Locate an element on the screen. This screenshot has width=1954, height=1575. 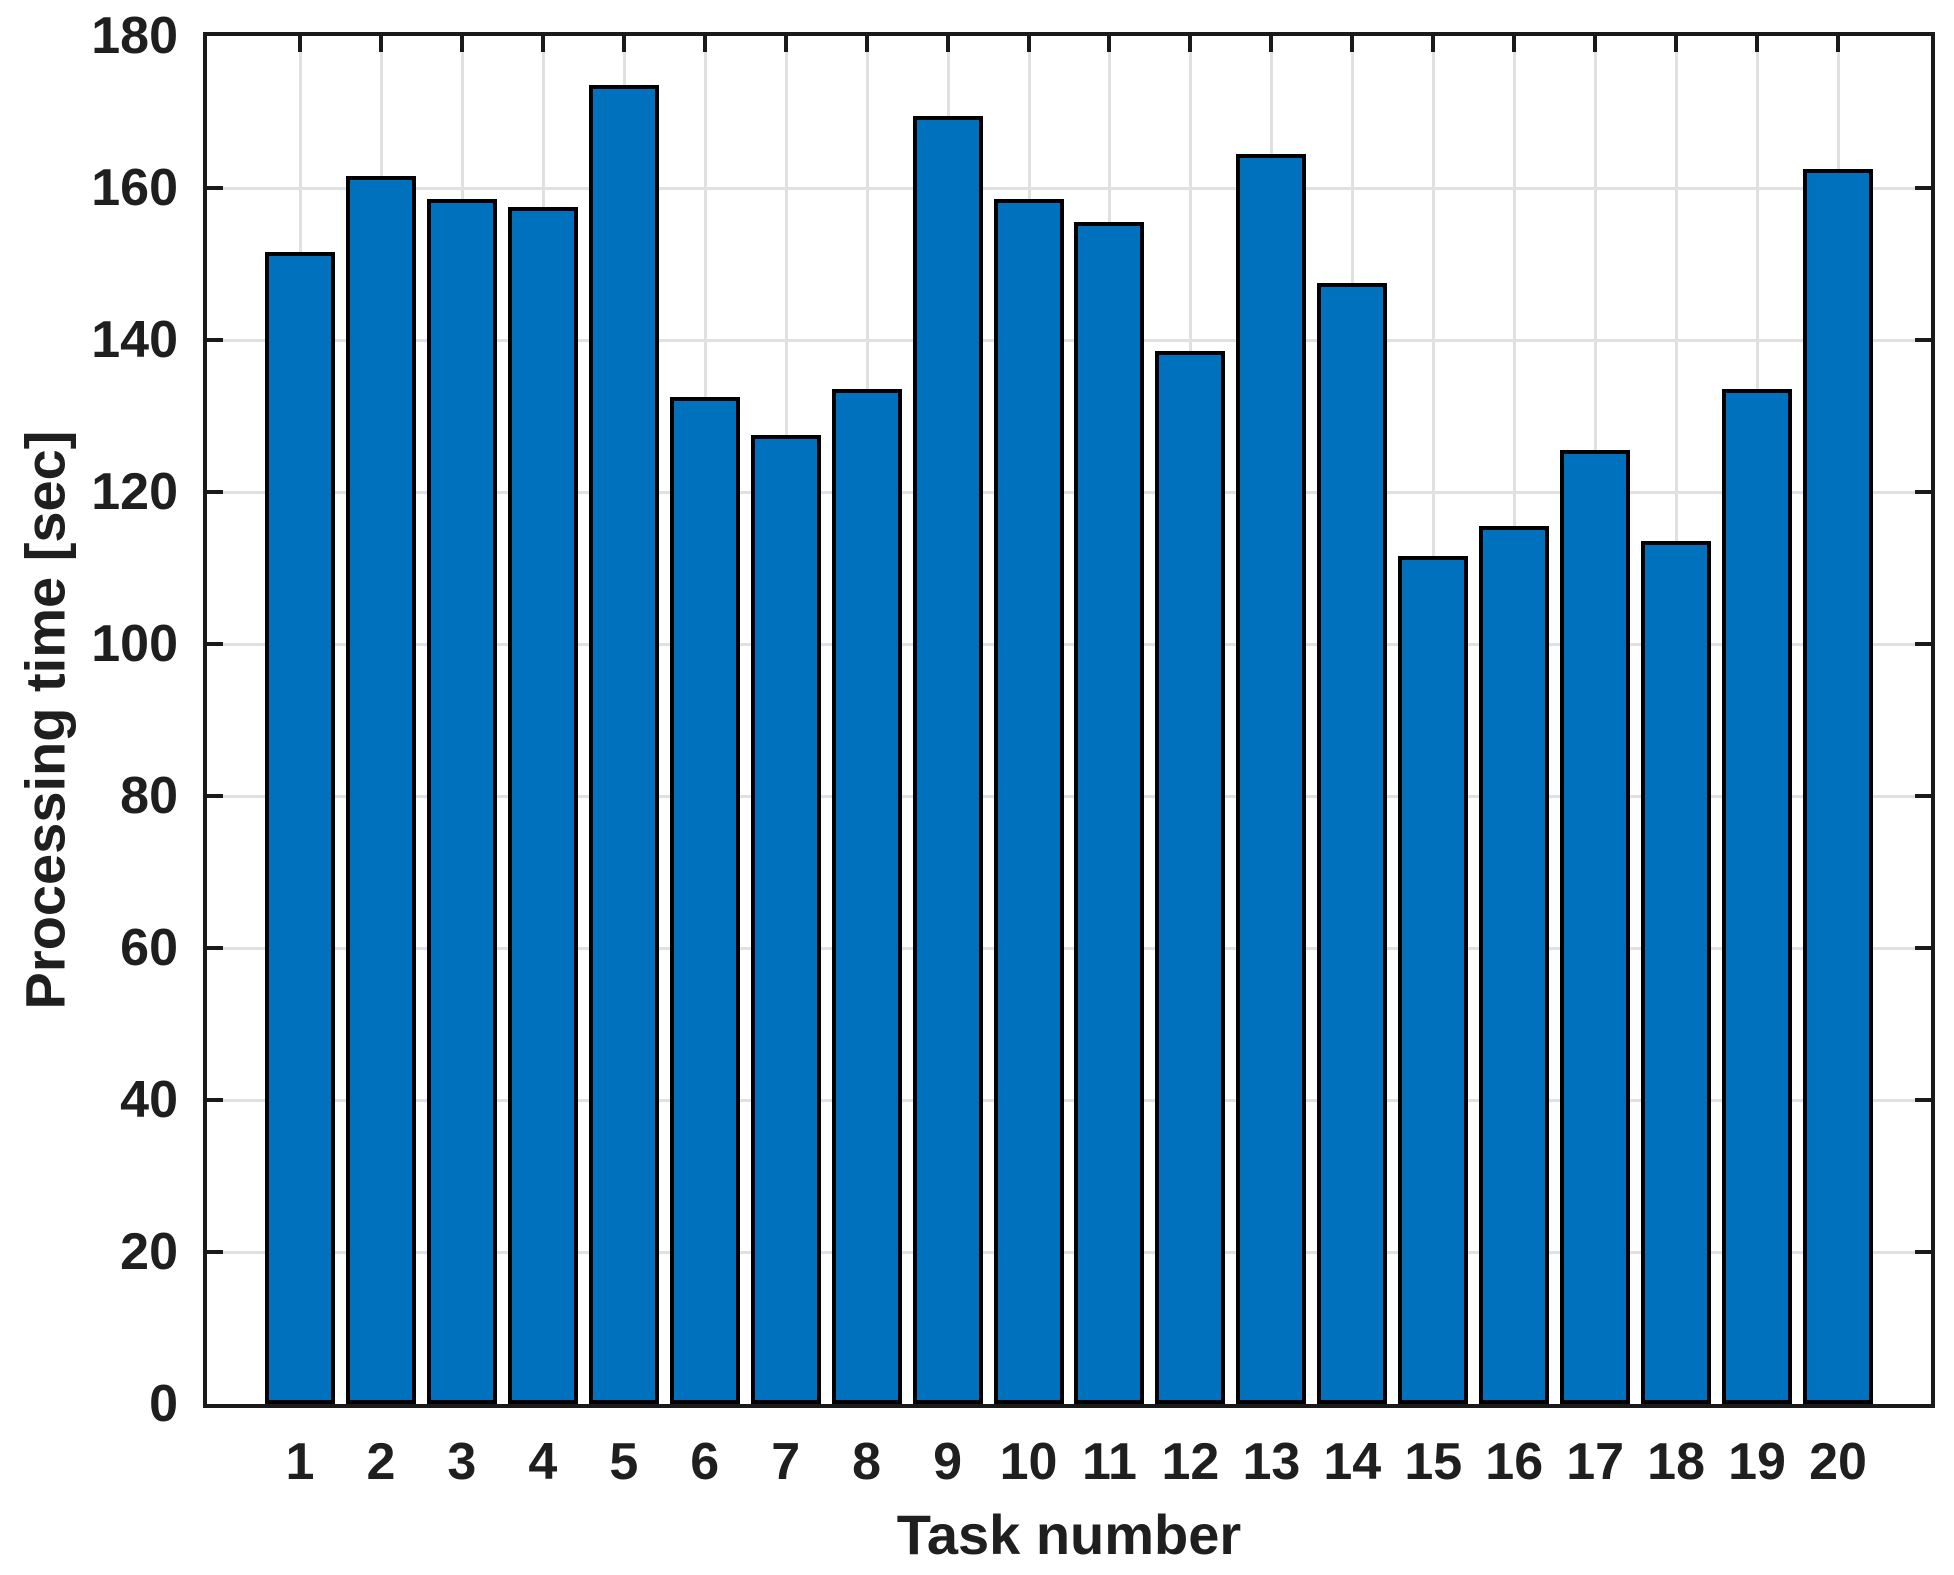
x-tick-label: 8 is located at coordinates (867, 1462).